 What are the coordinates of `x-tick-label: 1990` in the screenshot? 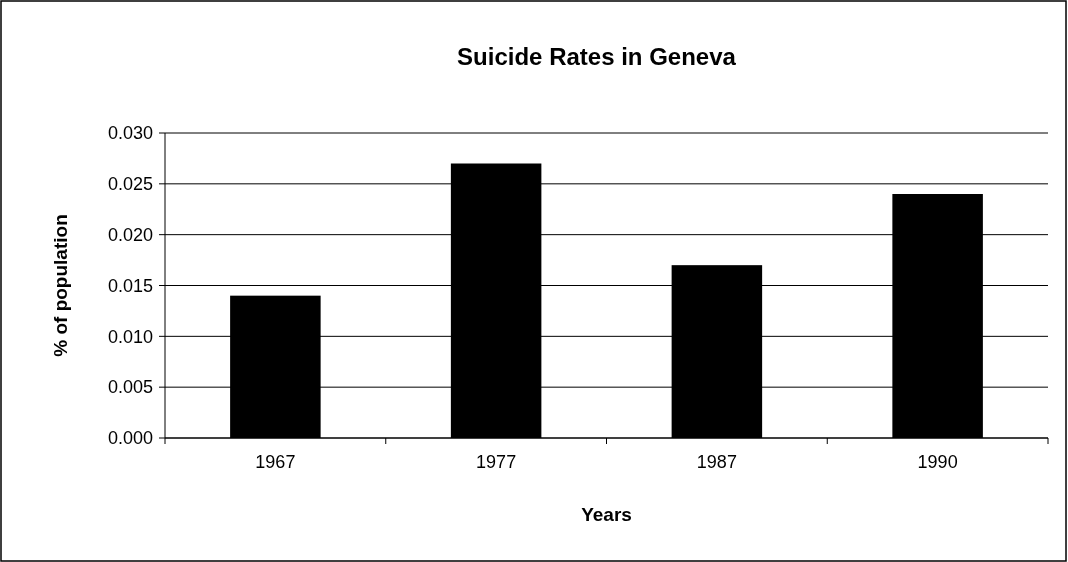 It's located at (937, 462).